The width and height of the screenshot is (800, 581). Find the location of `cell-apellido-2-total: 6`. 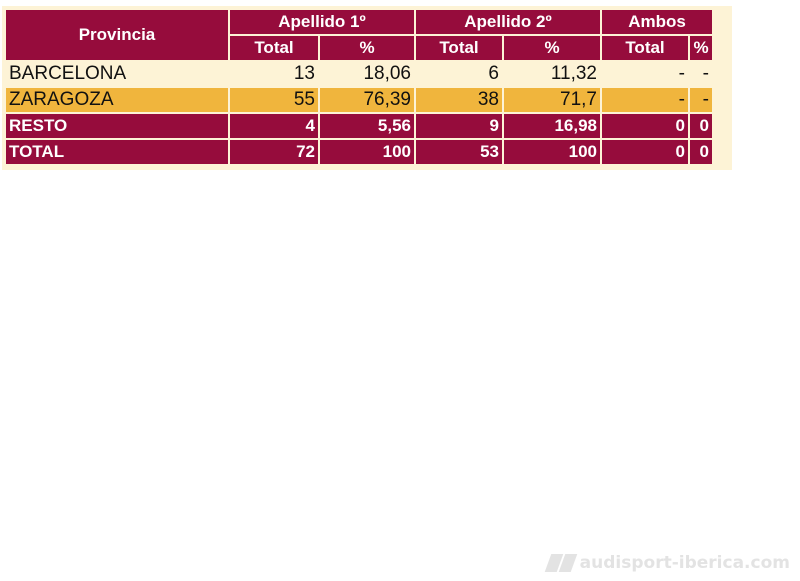

cell-apellido-2-total: 6 is located at coordinates (459, 74).